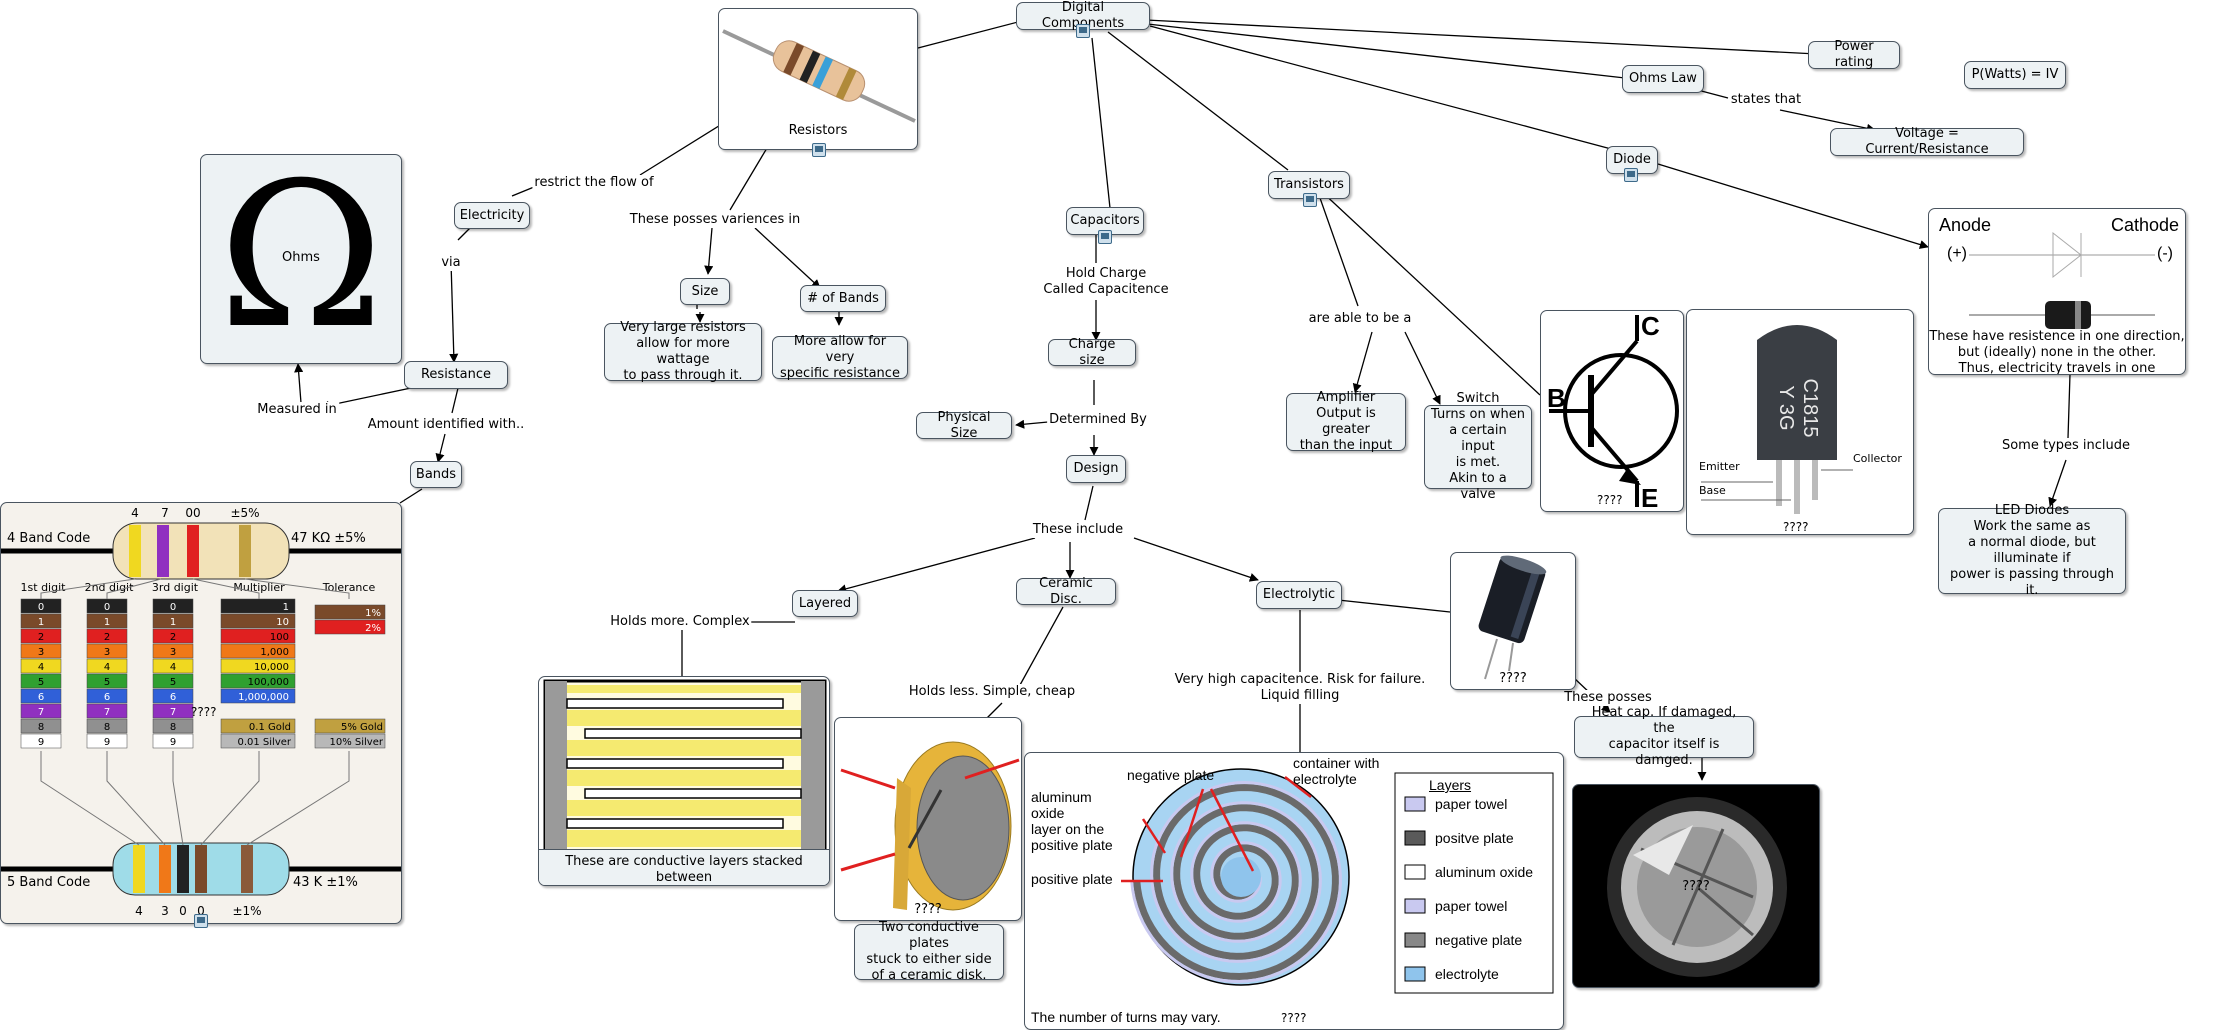  What do you see at coordinates (825, 603) in the screenshot?
I see `node-layered: Layered` at bounding box center [825, 603].